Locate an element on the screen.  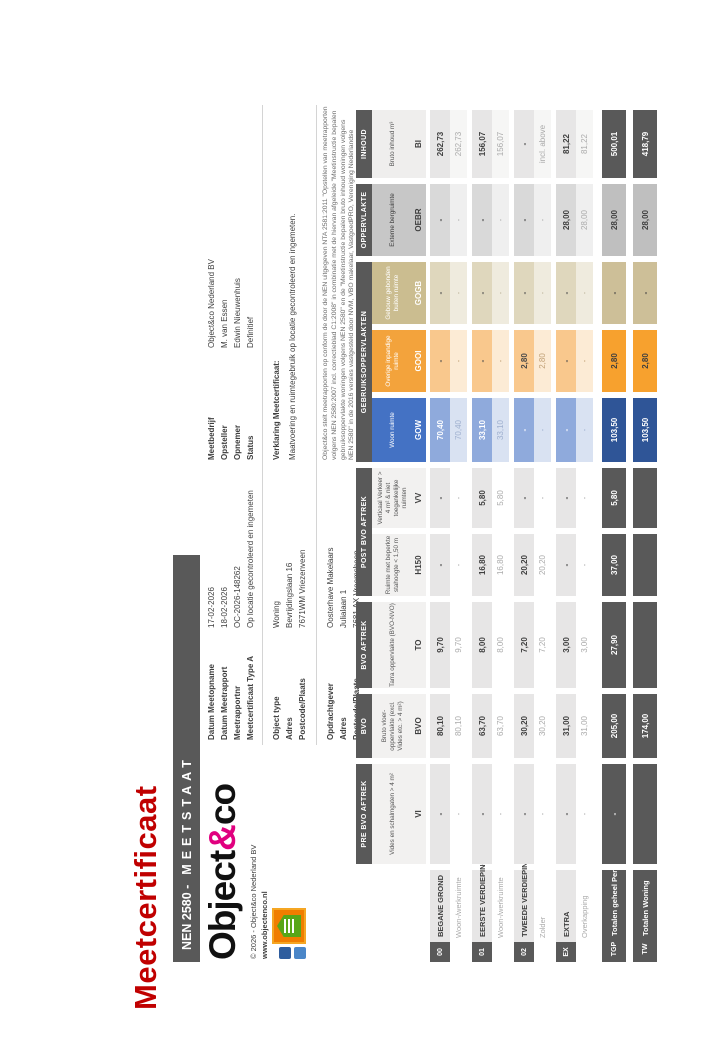
row-label-cell: 01 EERSTE VERDIEPING is located at coordinates (482, 910).